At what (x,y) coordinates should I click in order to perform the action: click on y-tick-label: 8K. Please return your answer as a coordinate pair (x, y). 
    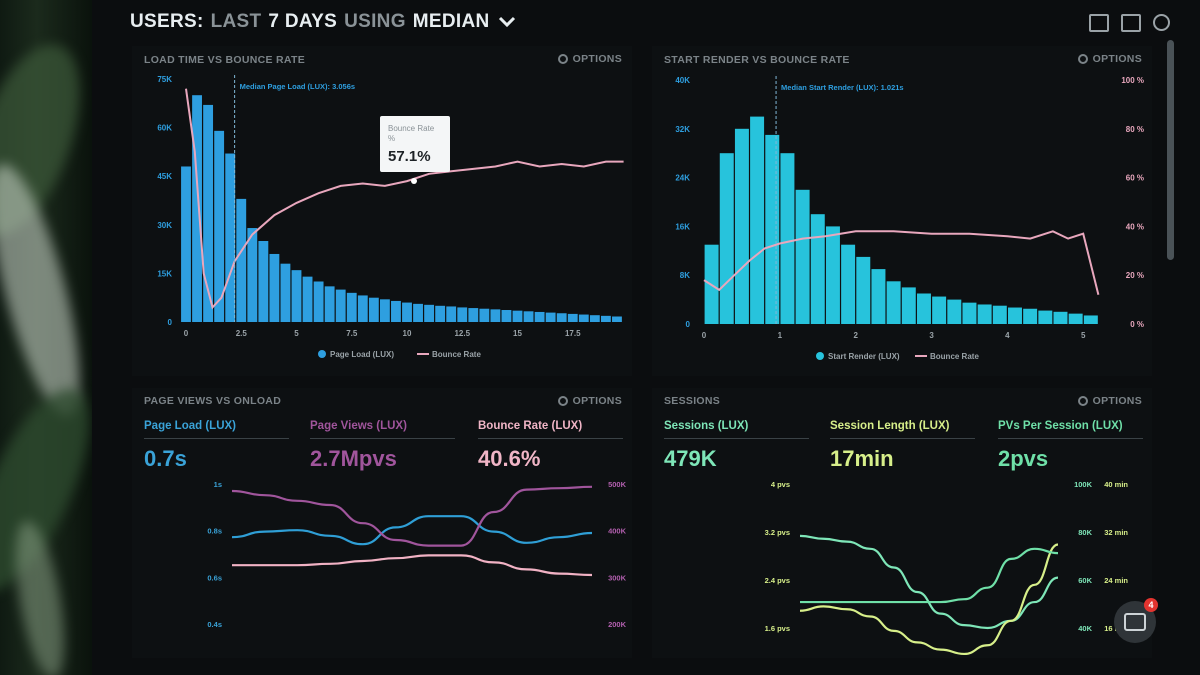
    Looking at the image, I should click on (685, 275).